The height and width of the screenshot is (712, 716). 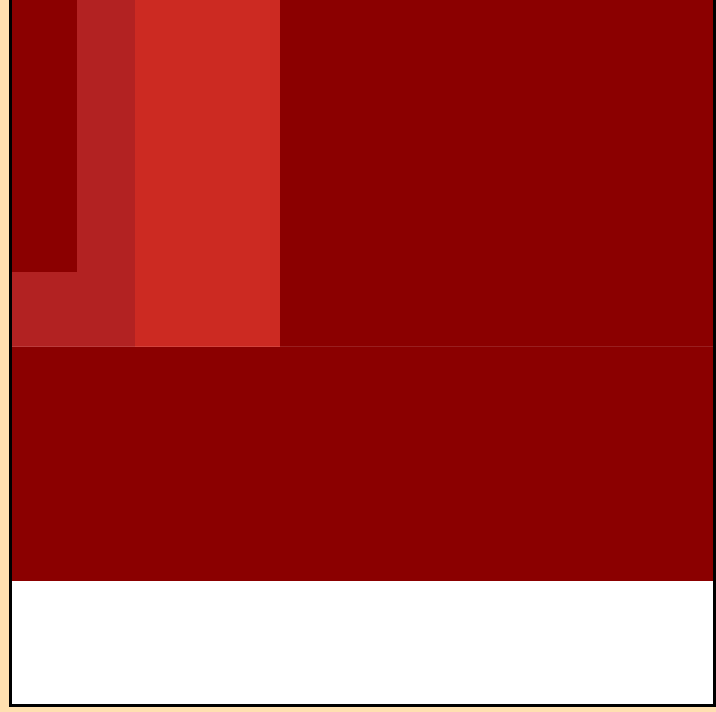 I want to click on middle-strip-block, so click(x=106, y=173).